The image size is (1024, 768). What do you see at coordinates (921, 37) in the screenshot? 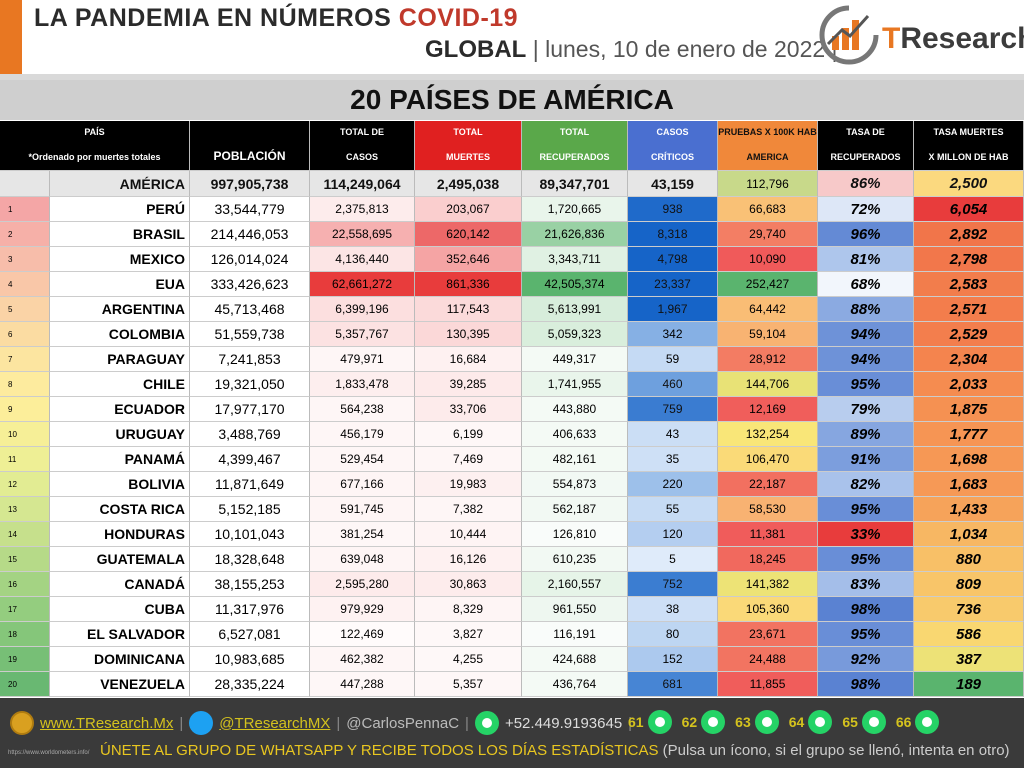
I see `tresearch-logo: TResearch` at bounding box center [921, 37].